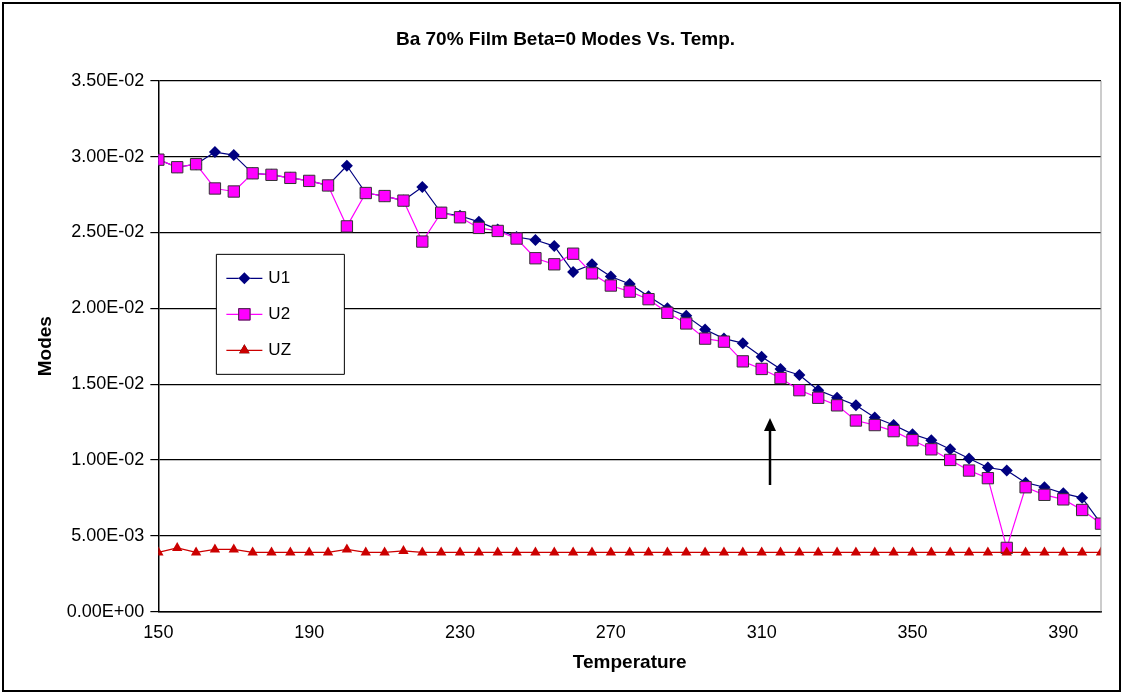 Image resolution: width=1123 pixels, height=694 pixels. I want to click on y-tick-label: 1.50E-02, so click(108, 383).